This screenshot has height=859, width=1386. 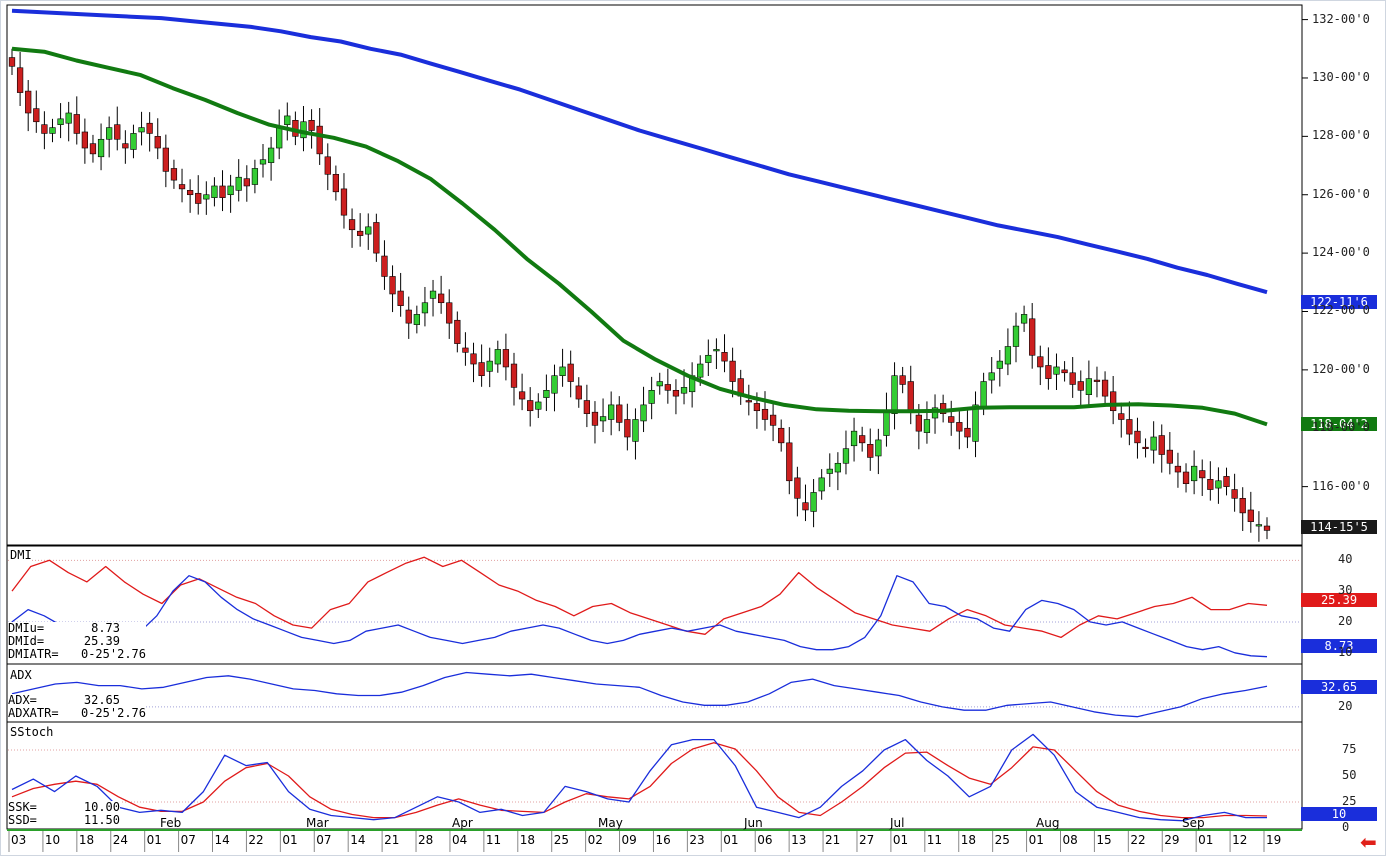 I want to click on price-tick-label: 128-00'0, so click(x=1341, y=135).